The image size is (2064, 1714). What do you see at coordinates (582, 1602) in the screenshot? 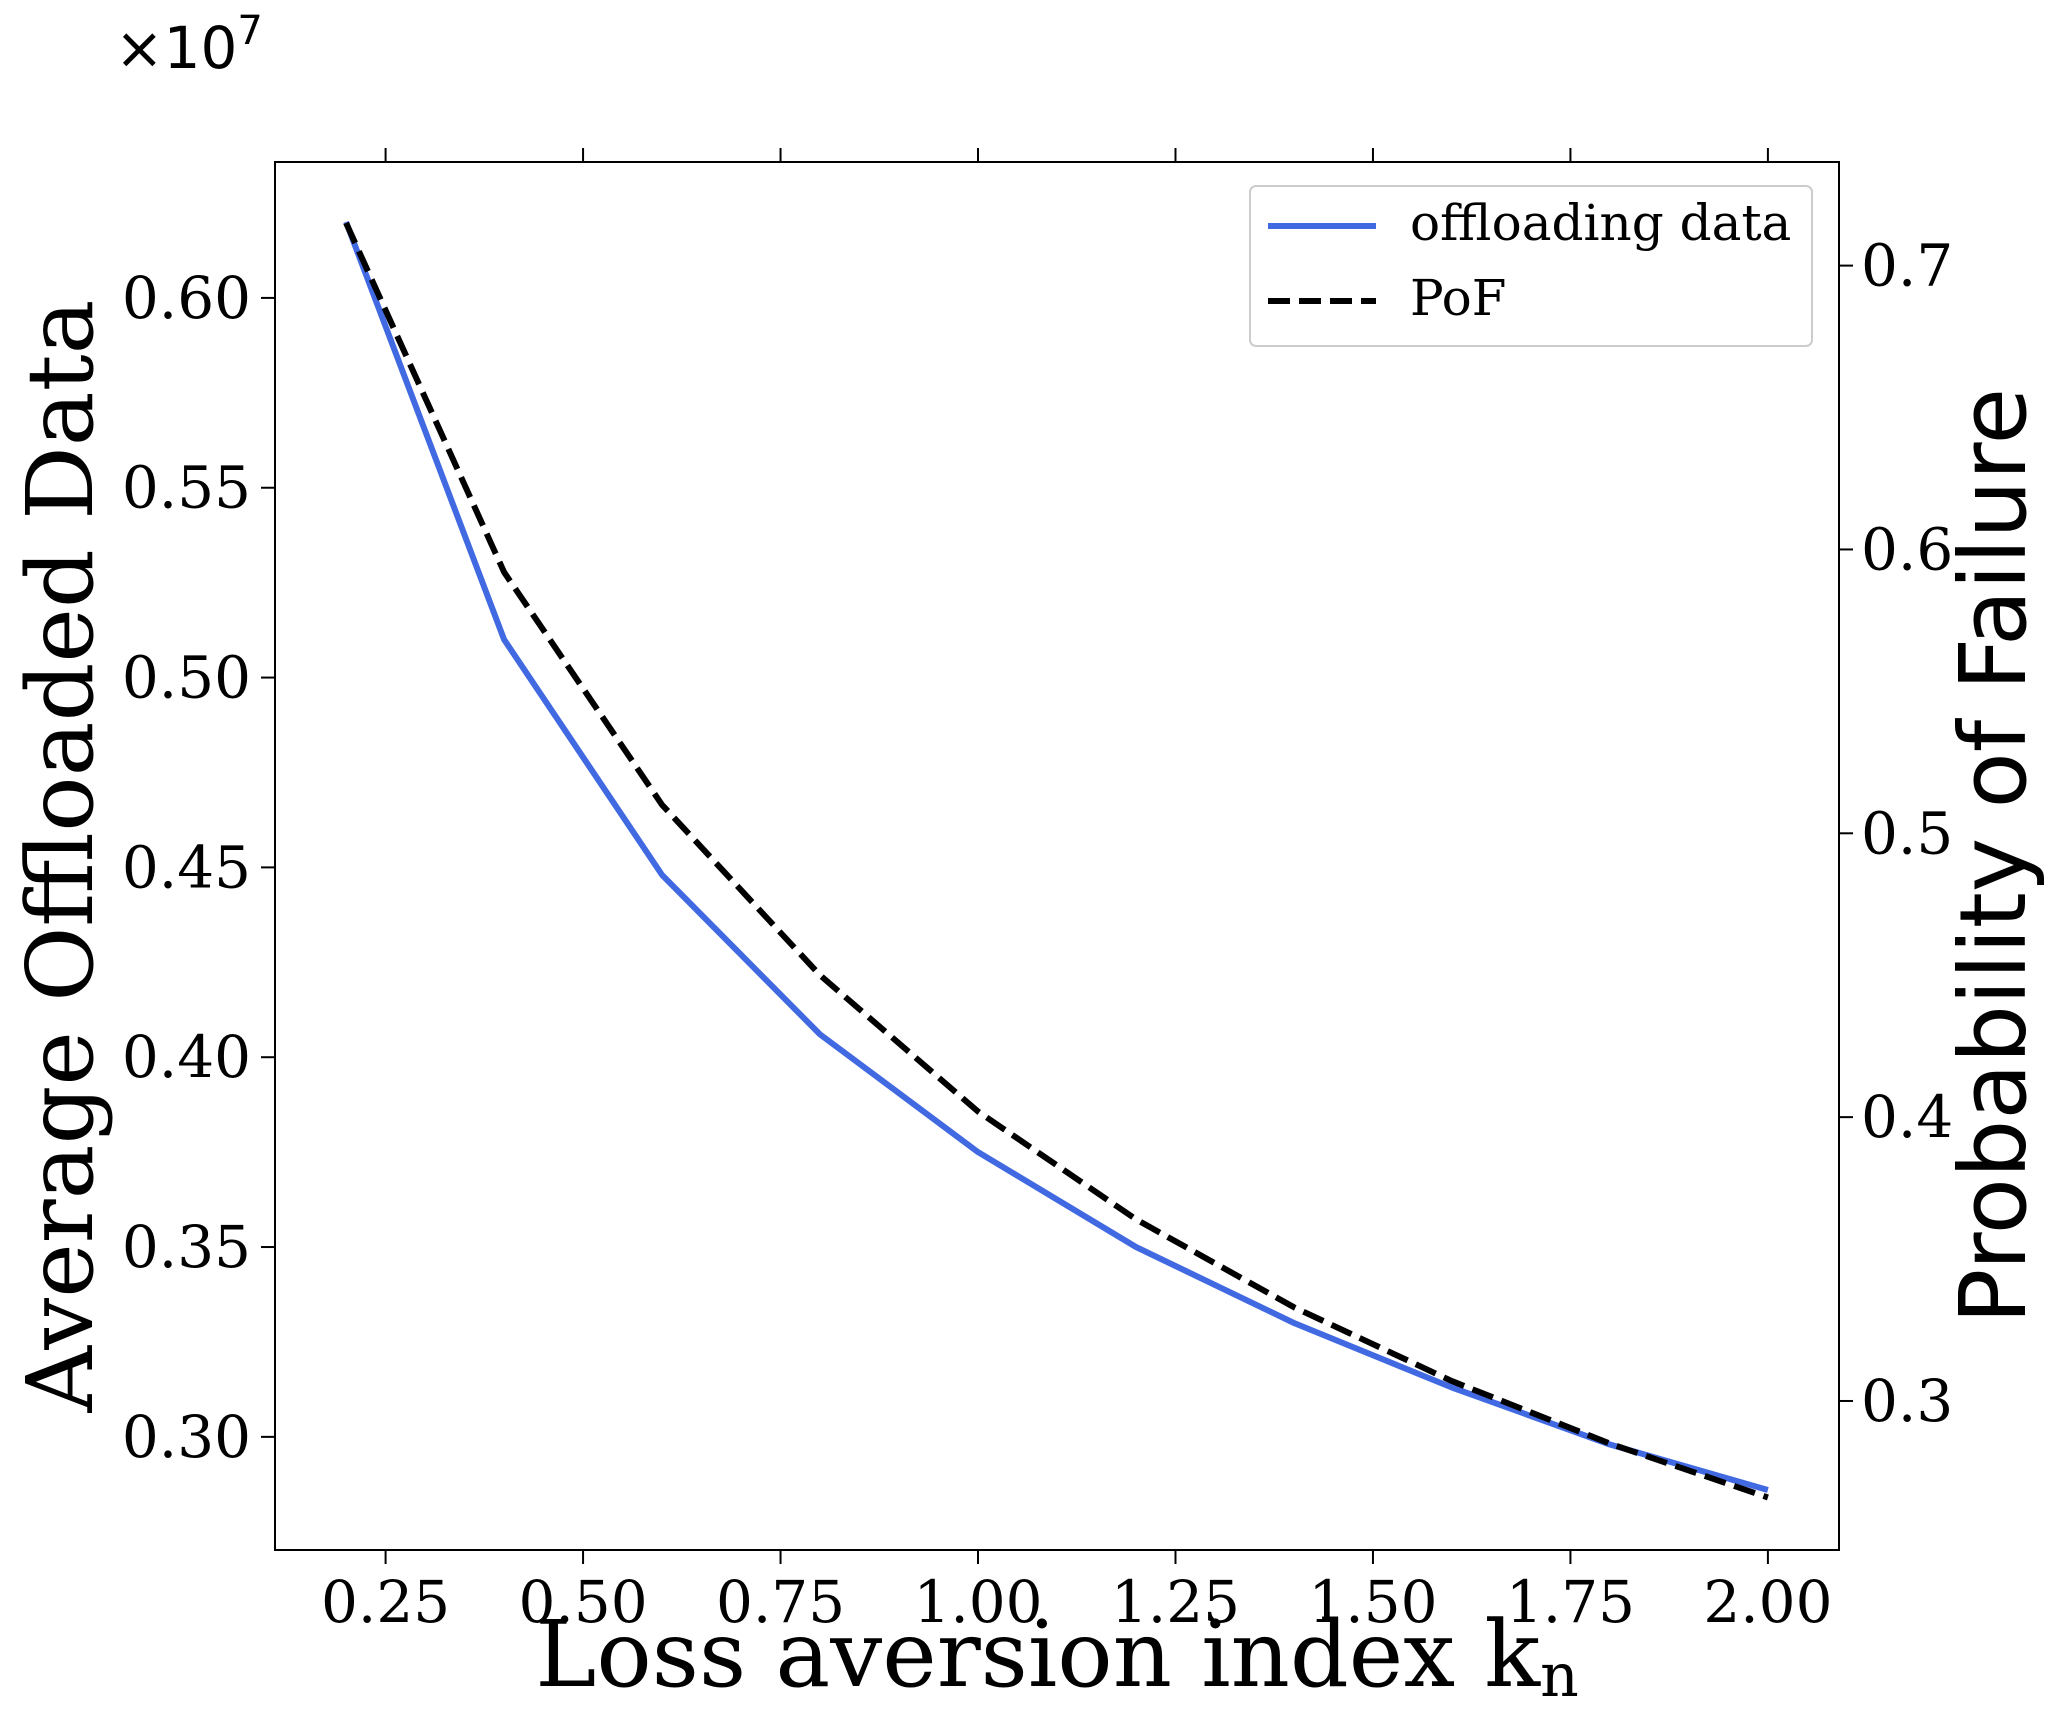
I see `x-tick-label: 0.50` at bounding box center [582, 1602].